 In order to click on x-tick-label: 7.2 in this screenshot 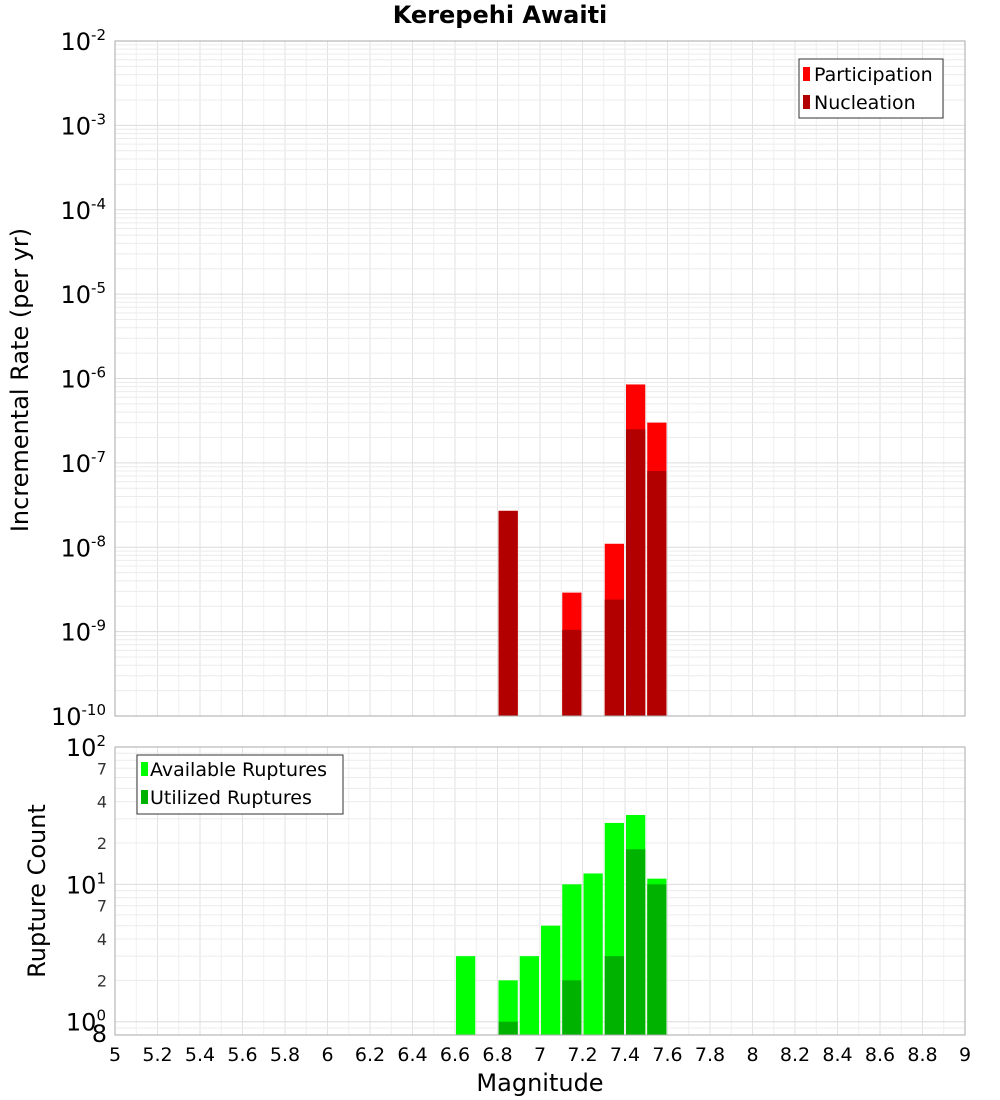, I will do `click(582, 1055)`.